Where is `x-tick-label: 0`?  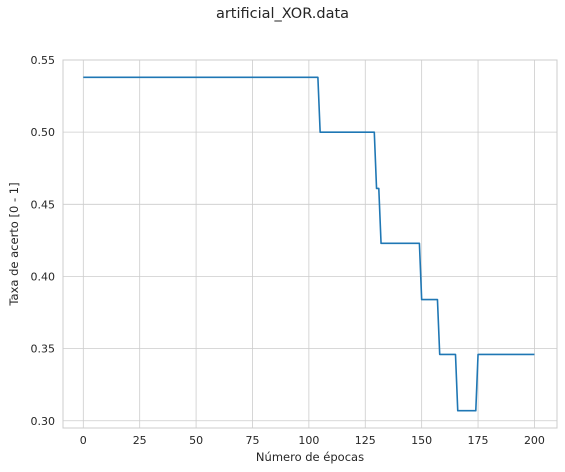
x-tick-label: 0 is located at coordinates (83, 440).